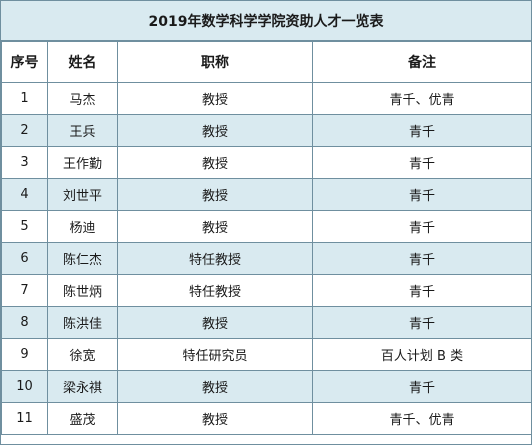 This screenshot has height=445, width=532. I want to click on cell-name: 杨迪, so click(82, 226).